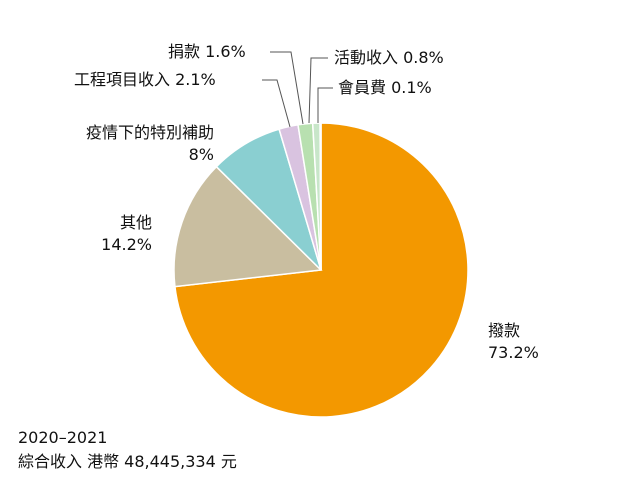  What do you see at coordinates (106, 234) in the screenshot?
I see `label-other: 其他 14.2%` at bounding box center [106, 234].